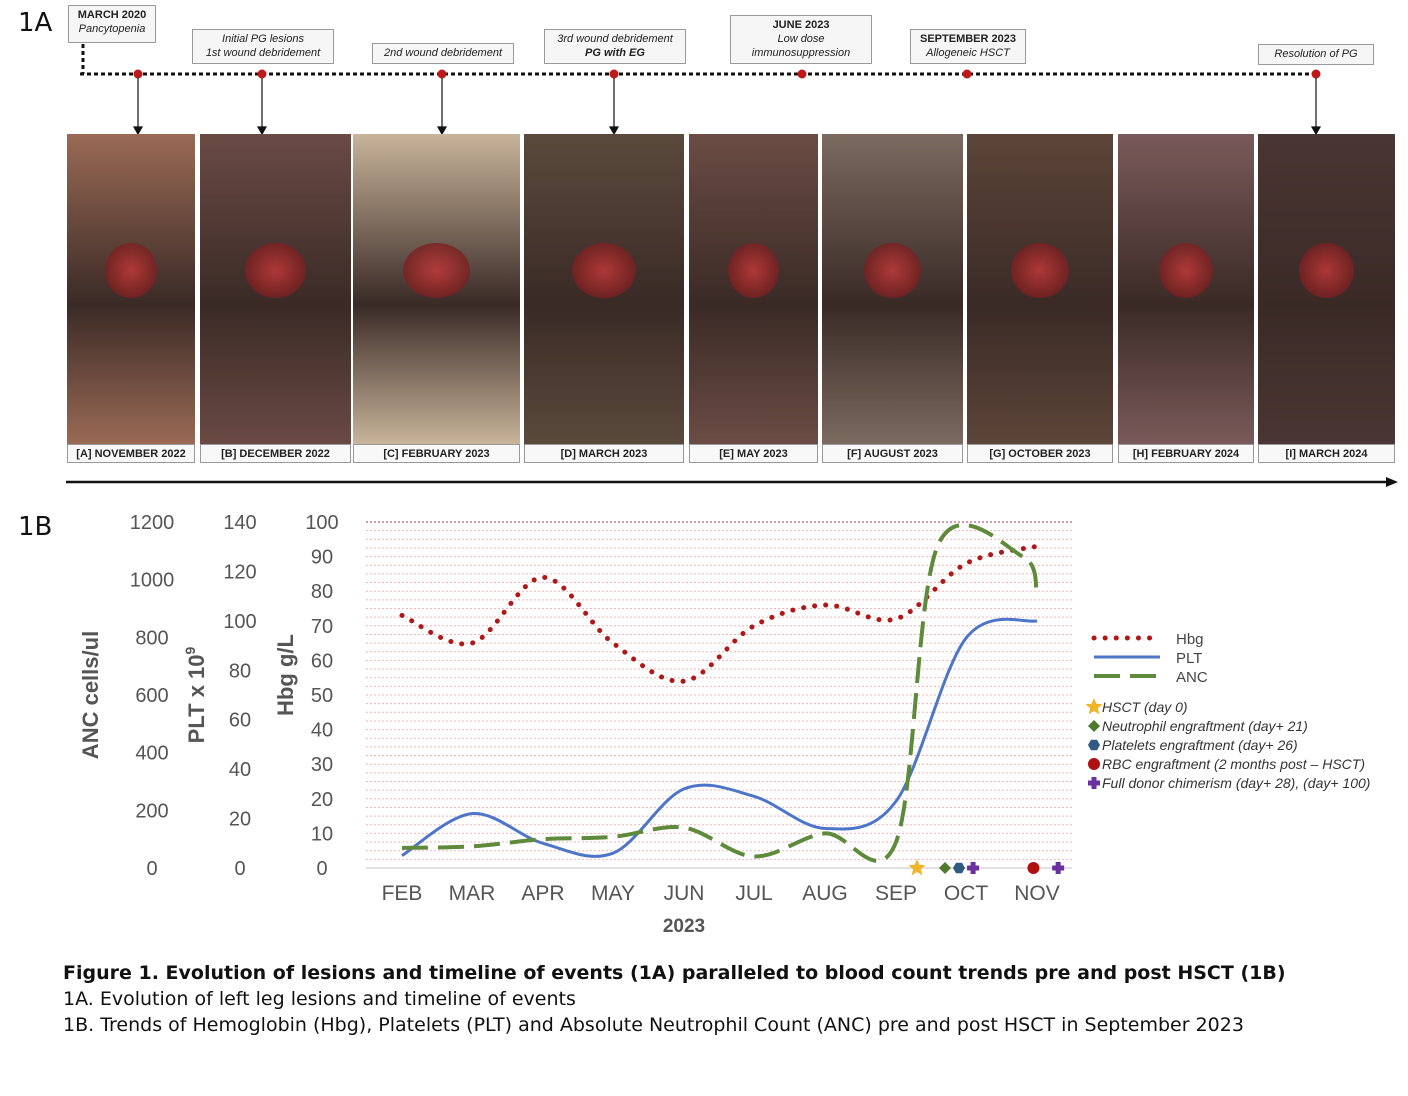  Describe the element at coordinates (801, 39) in the screenshot. I see `event-june-2023: JUNE 2023 Low dose immunosuppression` at that location.